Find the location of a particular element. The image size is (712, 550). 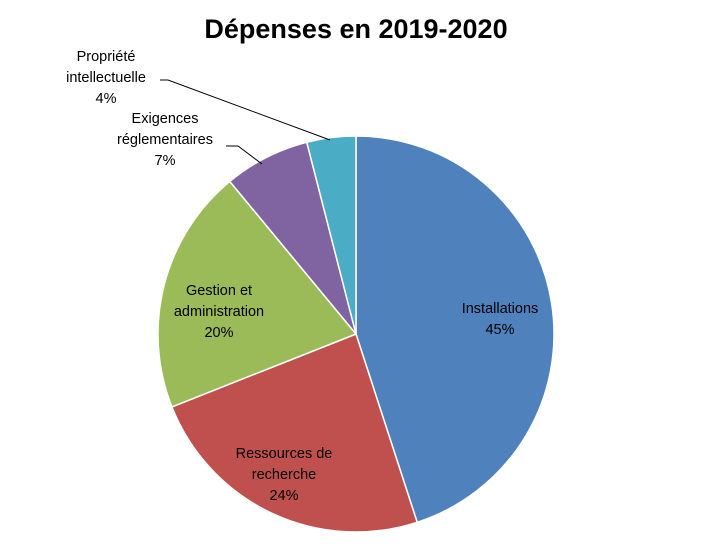

slice-label-0: Installations 45% is located at coordinates (500, 319).